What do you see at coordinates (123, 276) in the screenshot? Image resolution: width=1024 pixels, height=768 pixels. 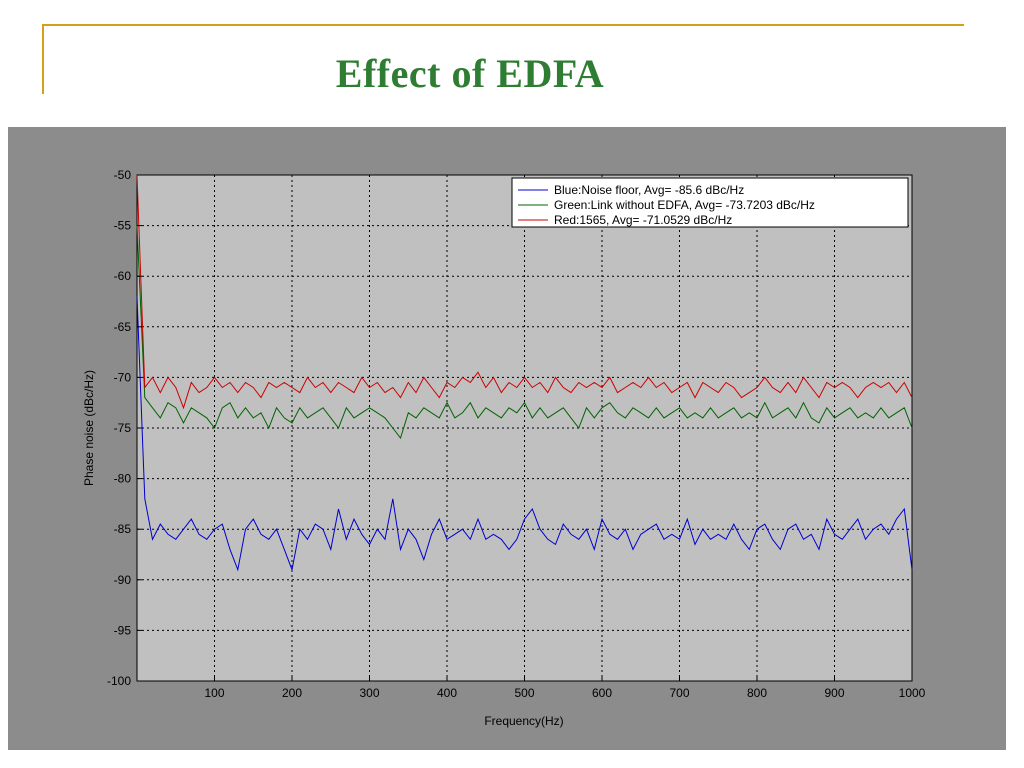 I see `y-tick-label: -60` at bounding box center [123, 276].